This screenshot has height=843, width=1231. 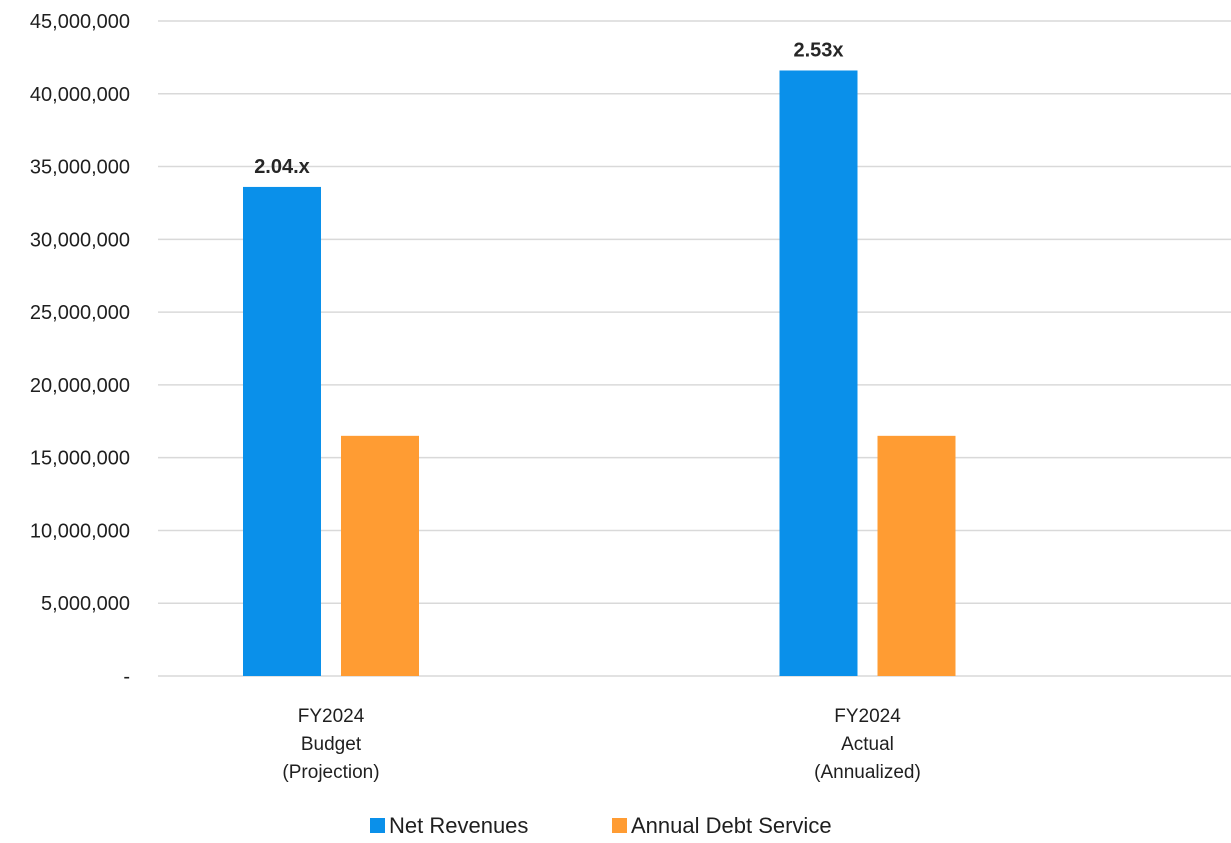 I want to click on x-category-label: Budget, so click(x=331, y=744).